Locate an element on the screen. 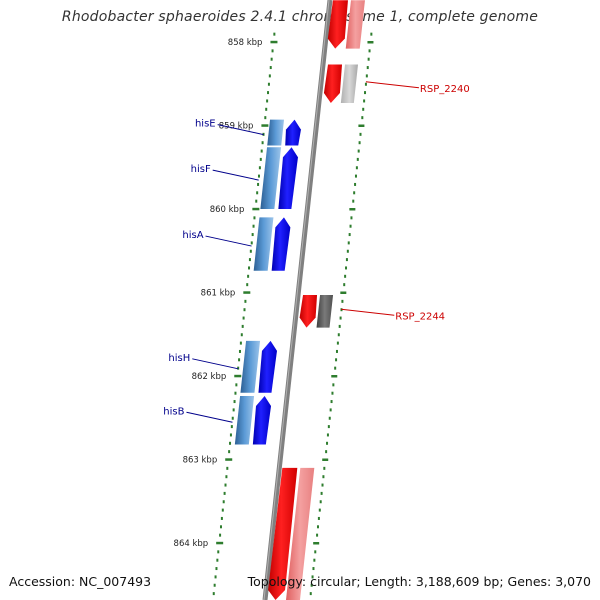 This screenshot has width=600, height=600. gene-hisF is located at coordinates (288, 178).